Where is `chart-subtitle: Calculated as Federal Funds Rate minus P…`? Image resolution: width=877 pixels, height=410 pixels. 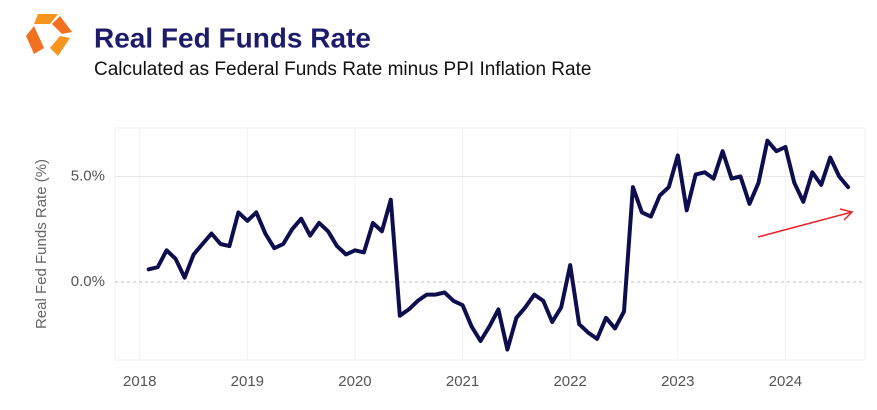
chart-subtitle: Calculated as Federal Funds Rate minus P… is located at coordinates (342, 69).